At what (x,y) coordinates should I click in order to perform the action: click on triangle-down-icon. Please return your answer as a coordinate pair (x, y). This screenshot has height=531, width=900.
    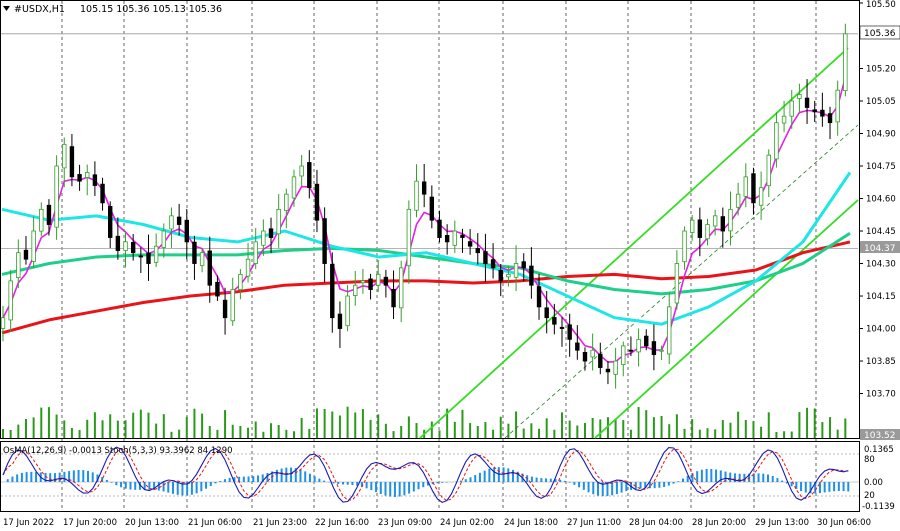
    Looking at the image, I should click on (6, 8).